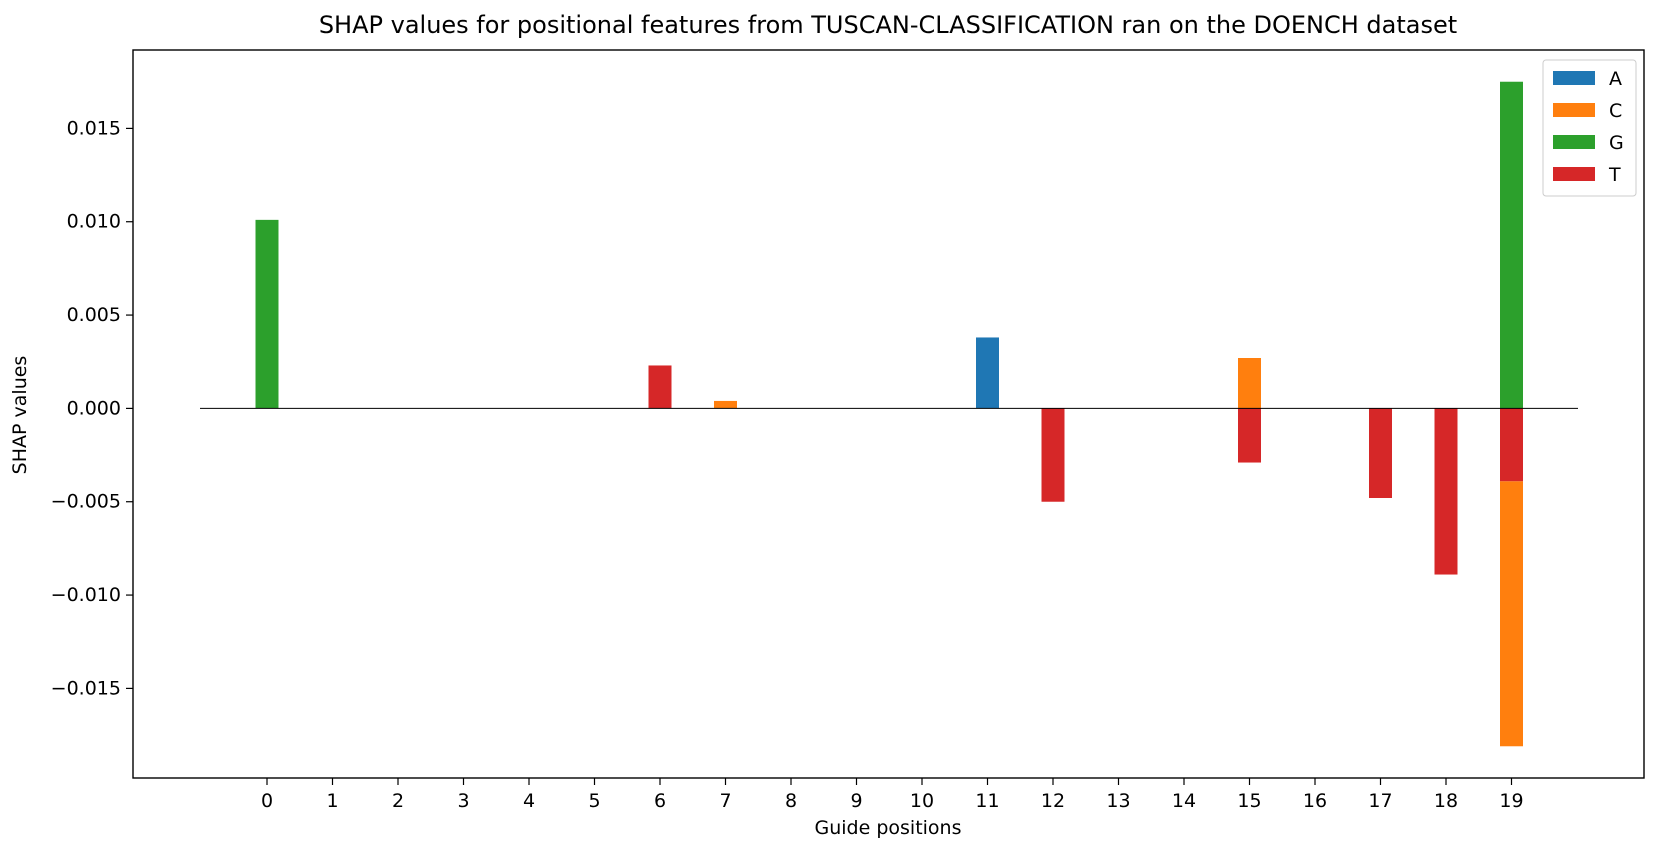 Image resolution: width=1656 pixels, height=841 pixels. Describe the element at coordinates (529, 801) in the screenshot. I see `x-tick-label: 4` at that location.